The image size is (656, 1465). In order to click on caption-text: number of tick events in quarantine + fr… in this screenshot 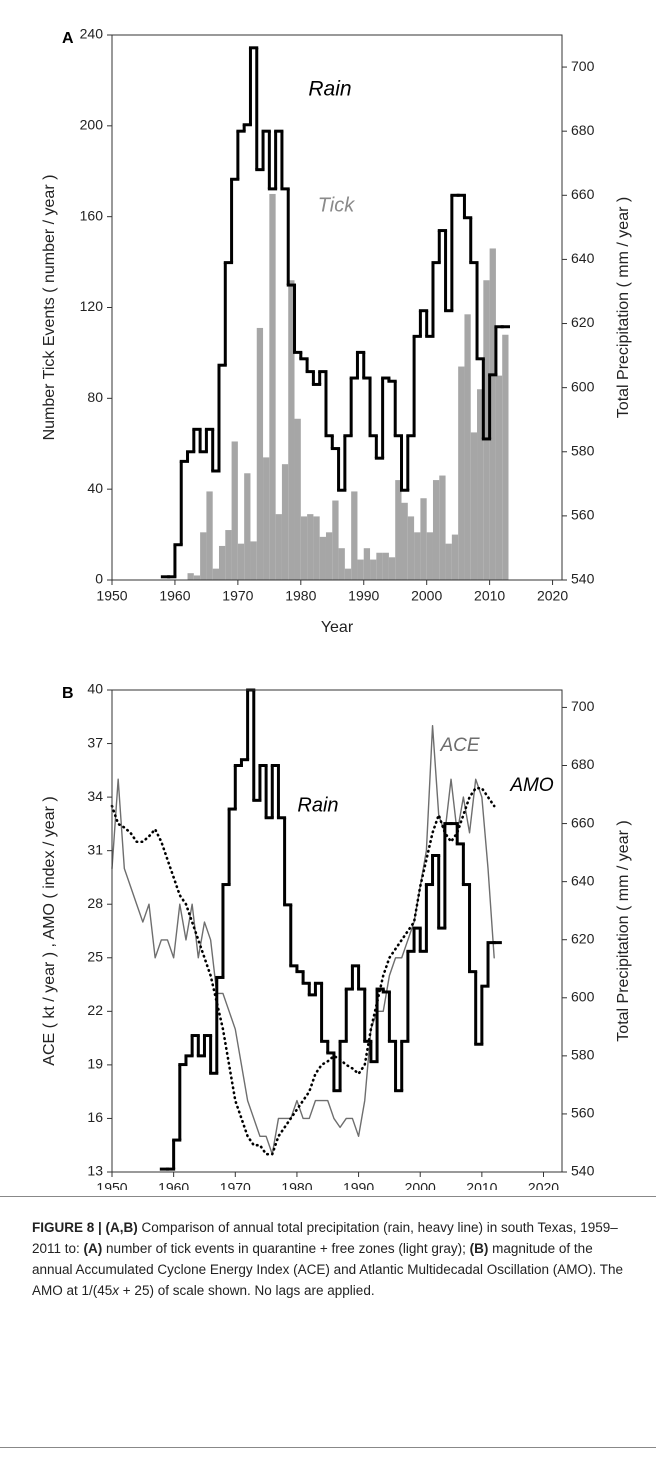, I will do `click(286, 1248)`.